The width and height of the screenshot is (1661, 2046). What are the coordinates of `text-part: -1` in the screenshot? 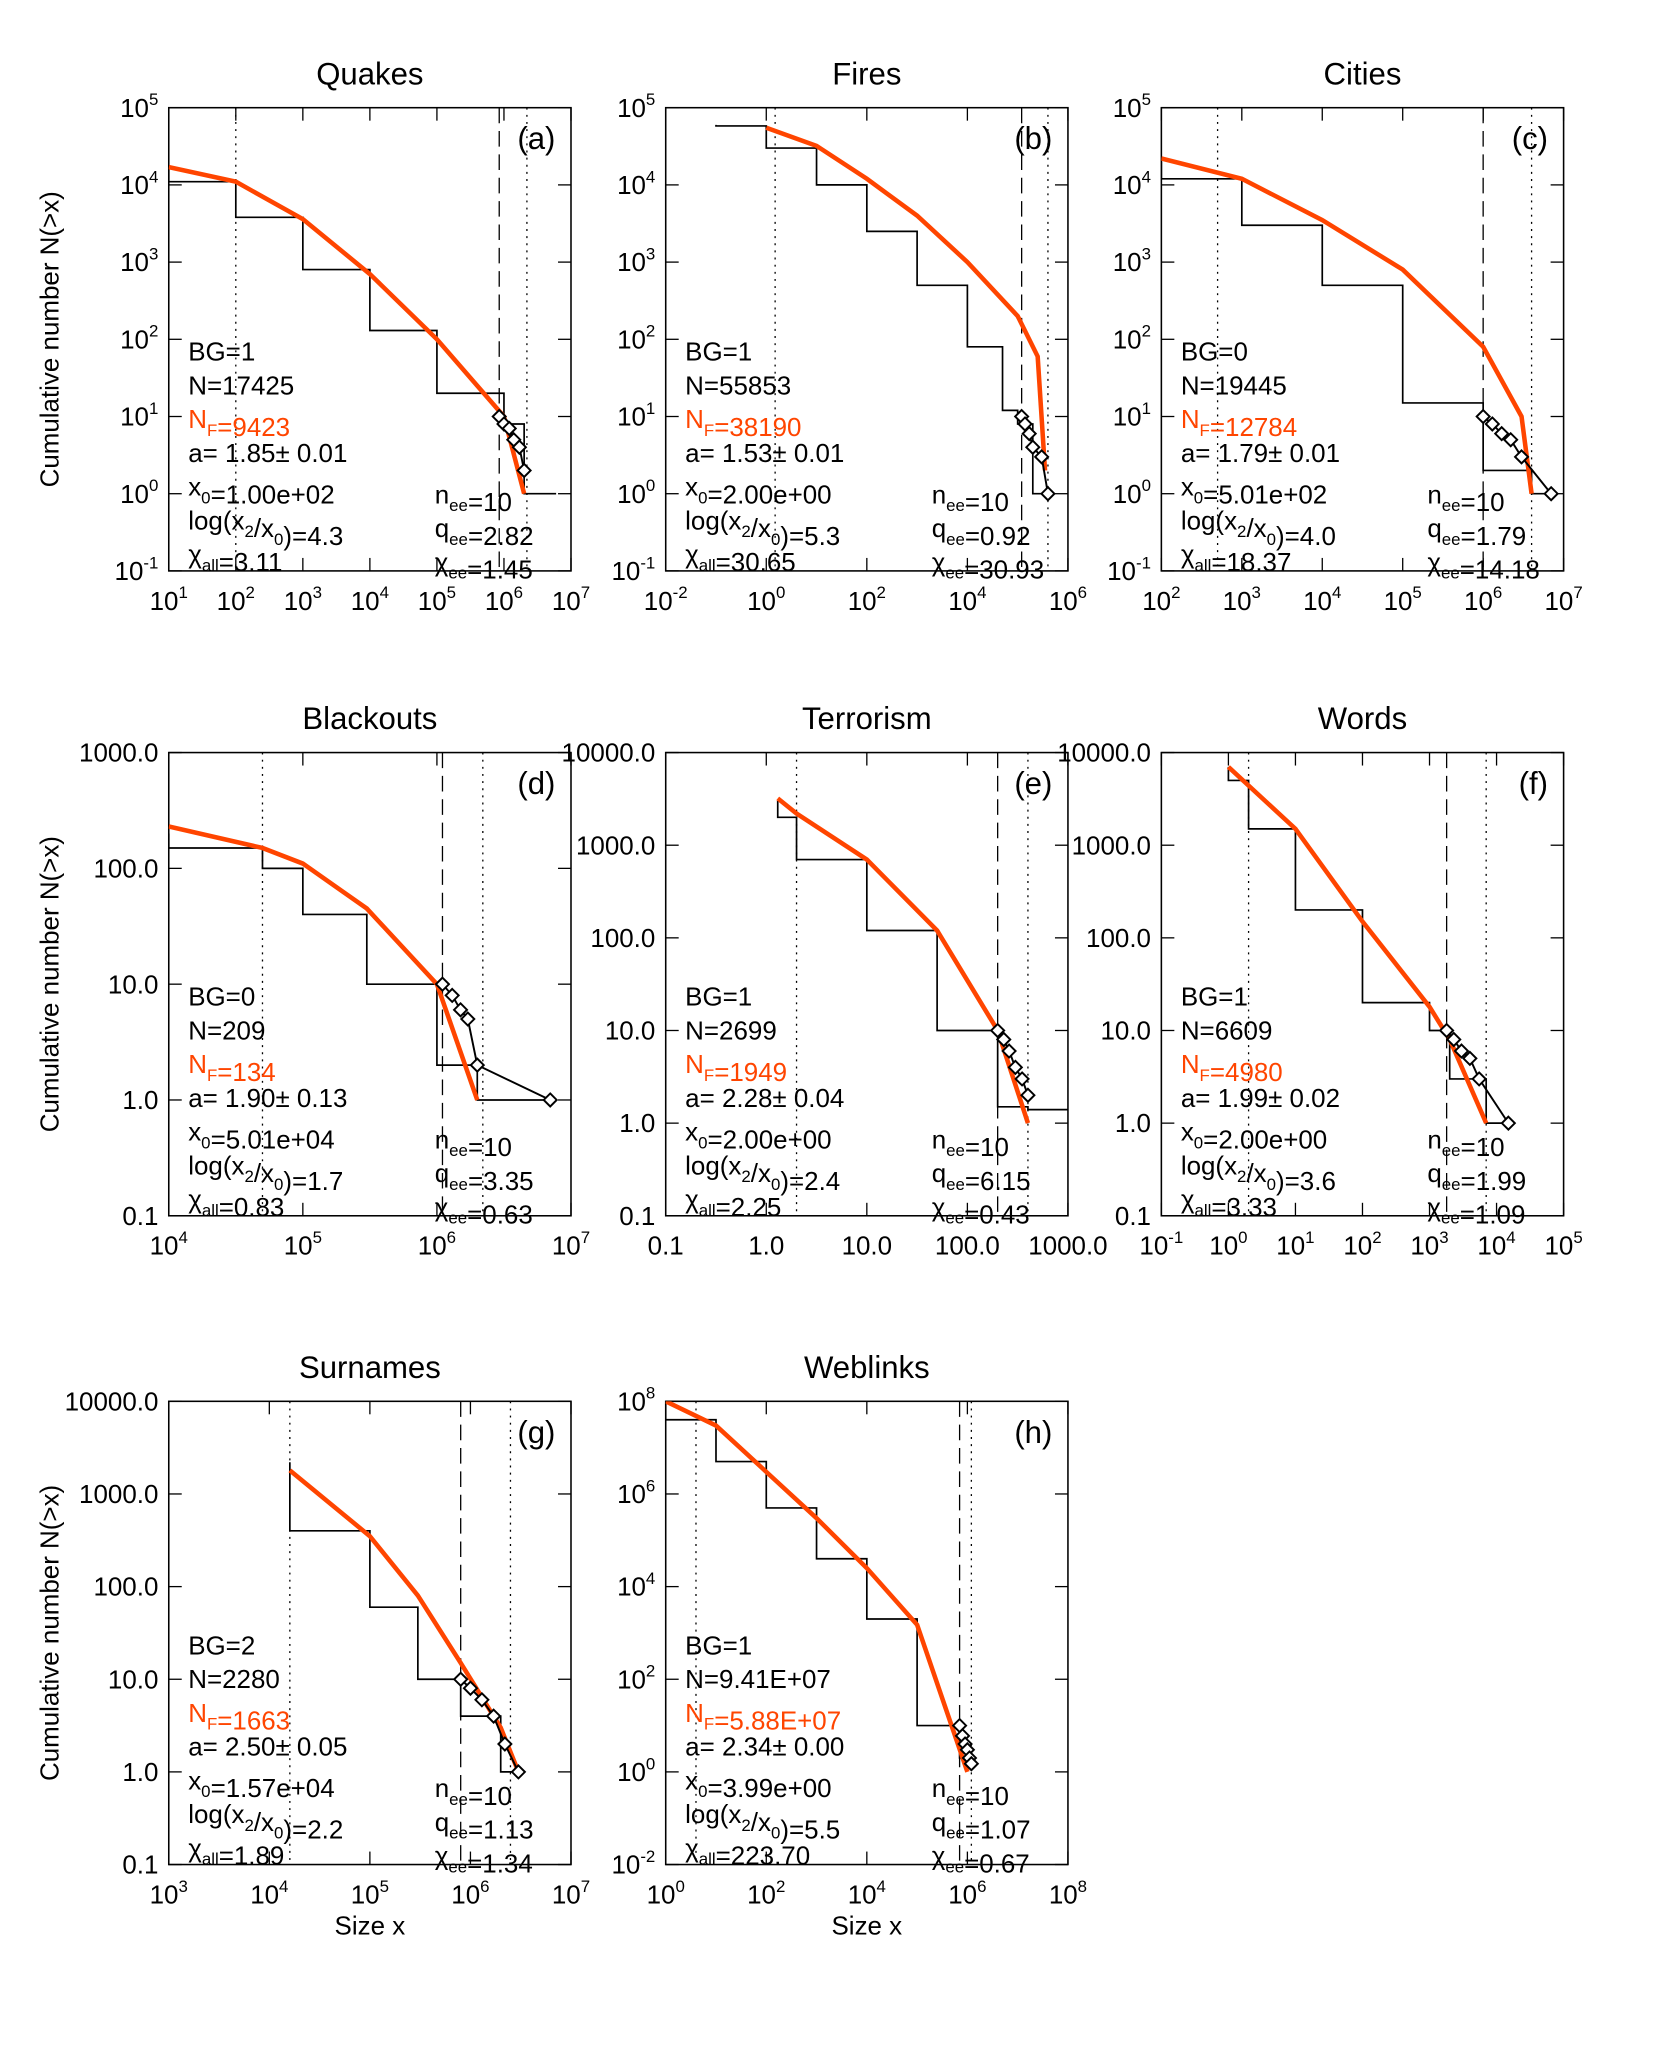 It's located at (1175, 1237).